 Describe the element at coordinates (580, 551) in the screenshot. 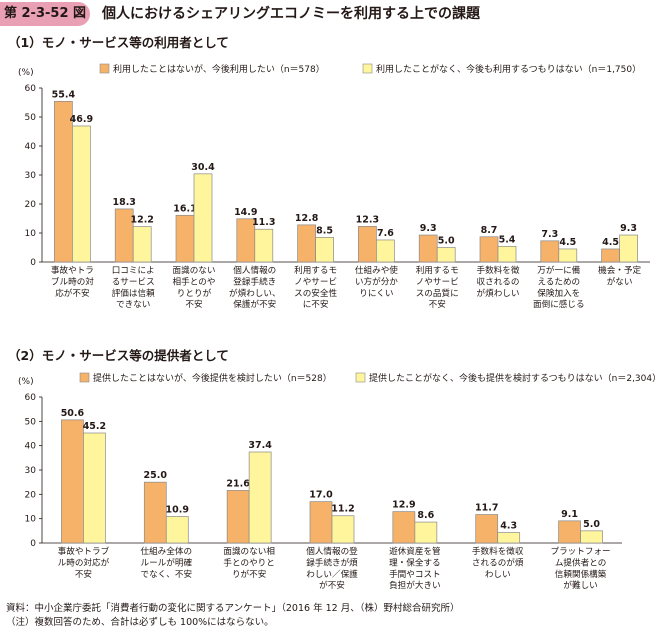

I see `chart2-category-label-7: プラットフォー` at that location.